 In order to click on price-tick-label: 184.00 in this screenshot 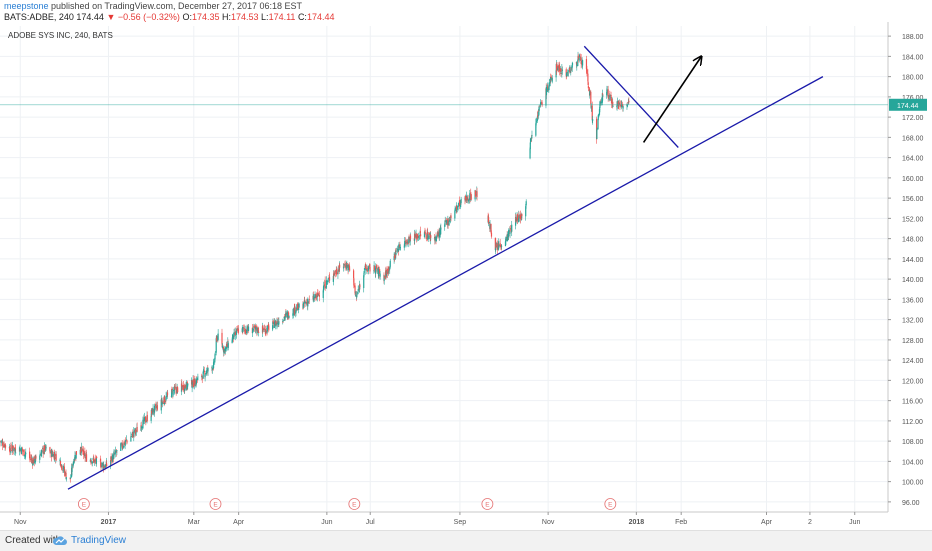, I will do `click(913, 57)`.